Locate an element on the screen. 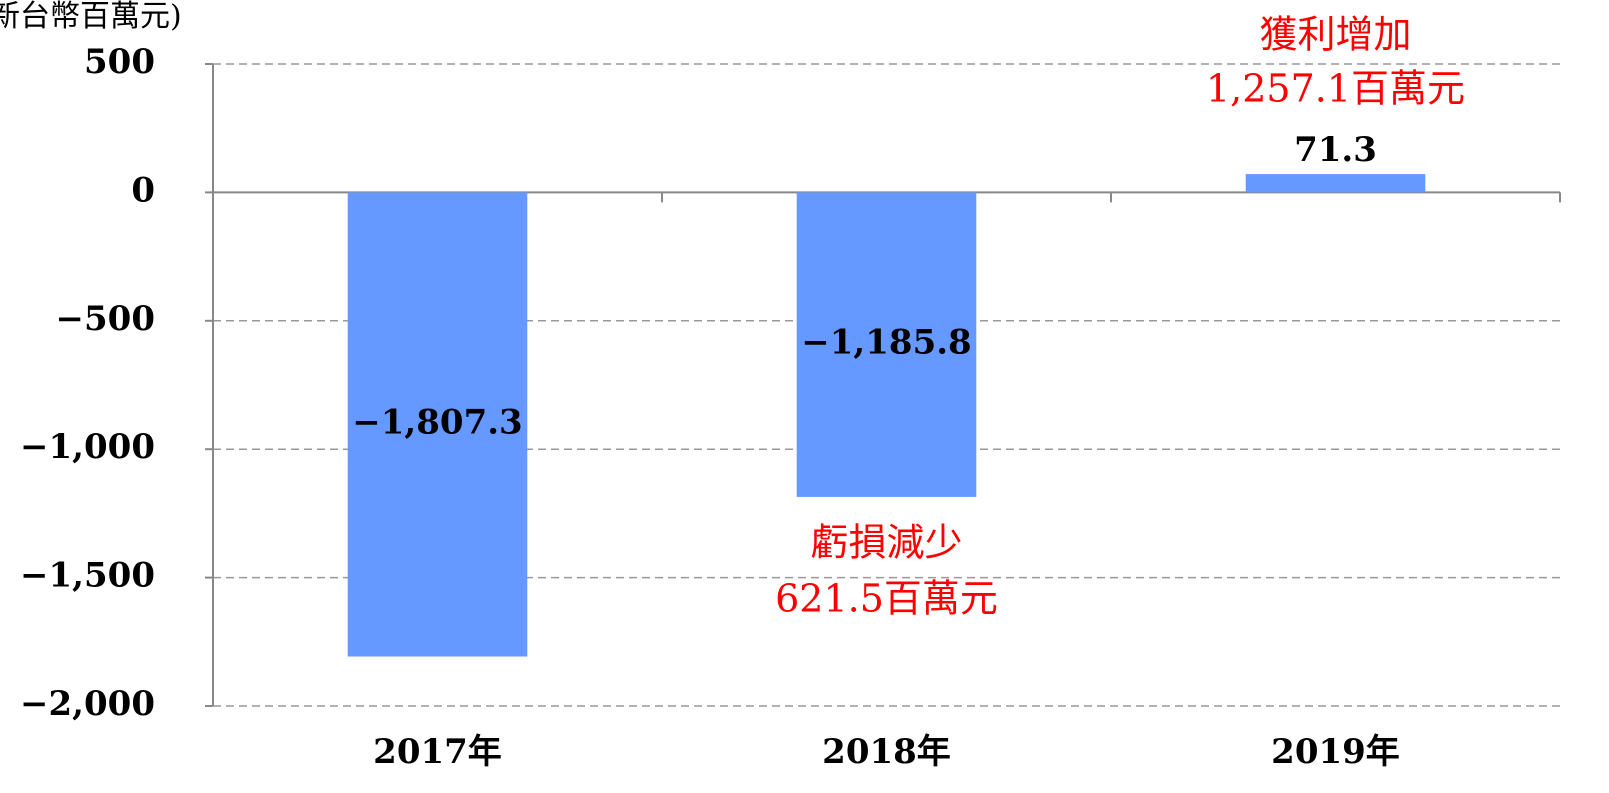  y-tick-label: −500 is located at coordinates (105, 319).